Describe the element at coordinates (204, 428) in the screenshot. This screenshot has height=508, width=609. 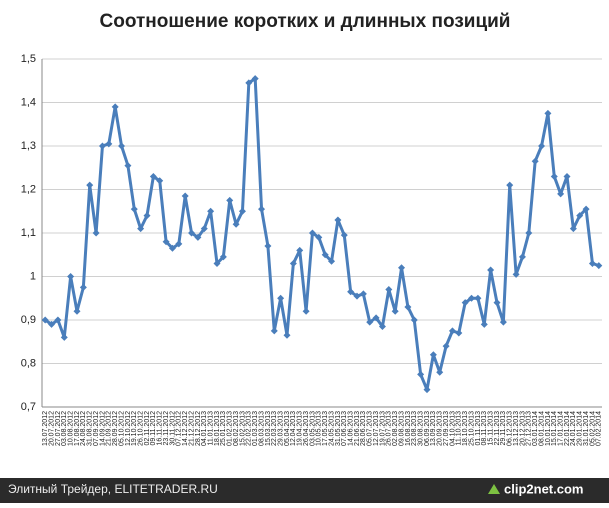
I see `x-tick-label: 04.01.2013` at that location.